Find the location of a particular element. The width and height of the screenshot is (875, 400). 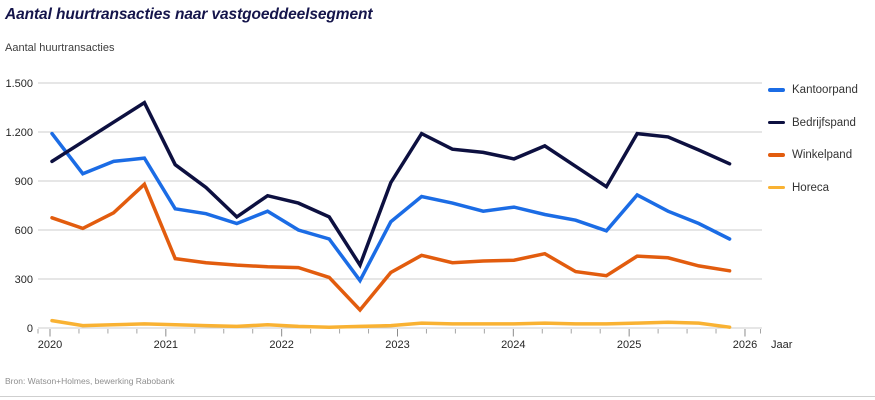

legend-item-winkelpand: Winkelpand is located at coordinates (820, 155).